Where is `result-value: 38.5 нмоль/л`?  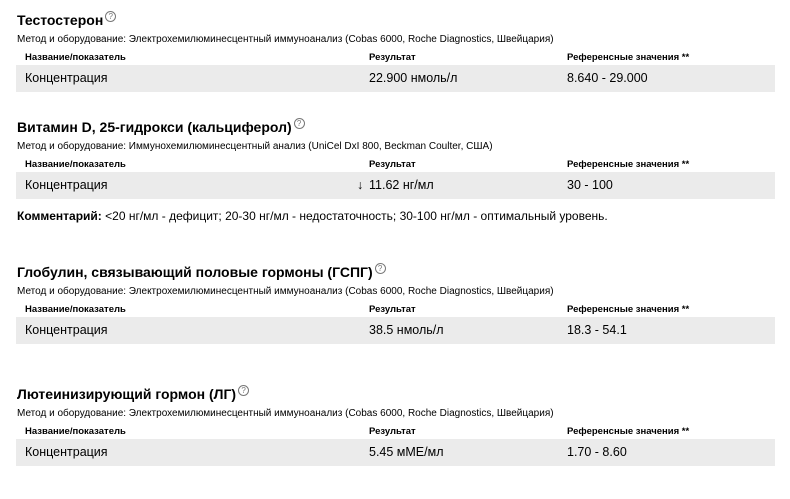 result-value: 38.5 нмоль/л is located at coordinates (406, 330).